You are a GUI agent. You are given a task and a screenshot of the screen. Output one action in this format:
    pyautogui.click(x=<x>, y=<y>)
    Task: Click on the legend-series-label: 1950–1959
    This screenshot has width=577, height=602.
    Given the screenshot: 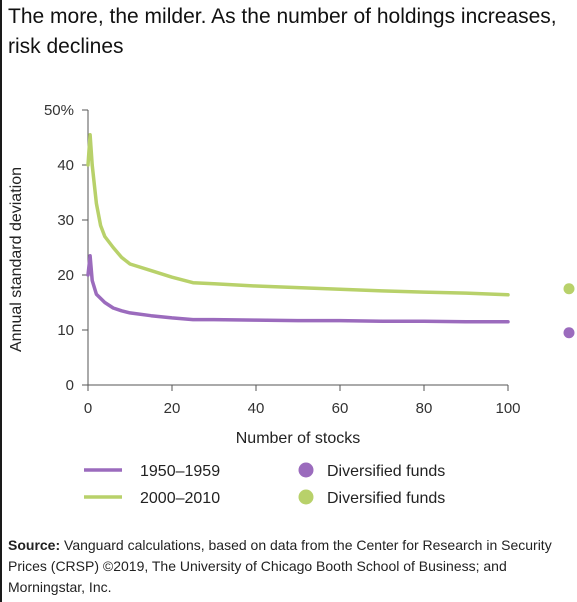 What is the action you would take?
    pyautogui.click(x=180, y=471)
    